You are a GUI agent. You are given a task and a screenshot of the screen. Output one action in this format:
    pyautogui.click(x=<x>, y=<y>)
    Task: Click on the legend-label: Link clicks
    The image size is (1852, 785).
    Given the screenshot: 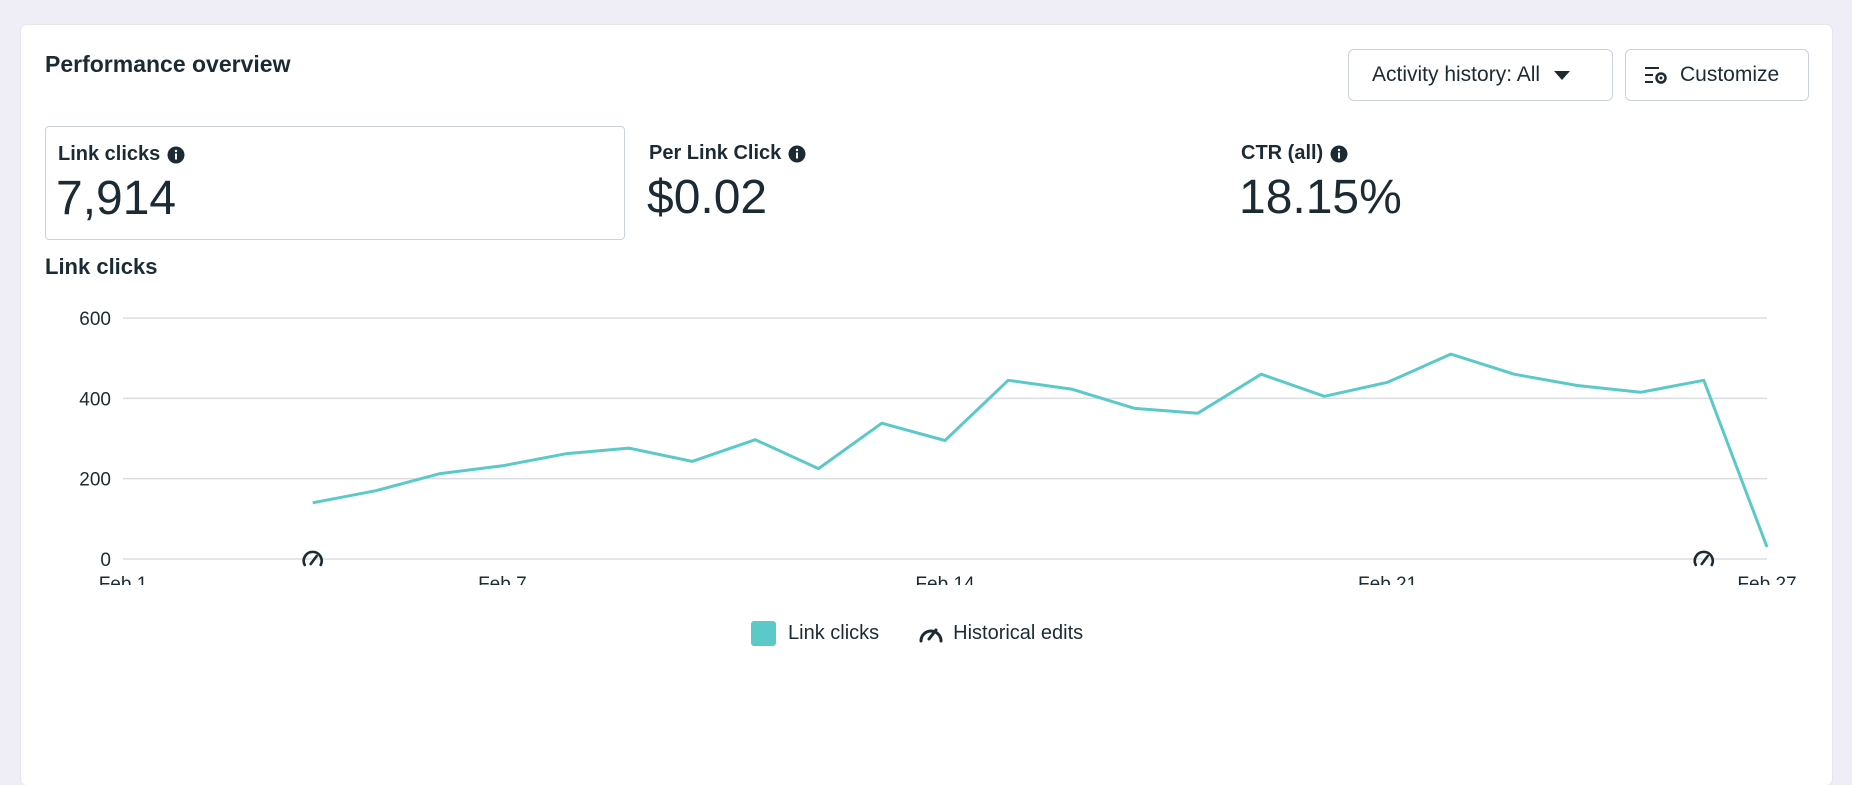 What is the action you would take?
    pyautogui.click(x=833, y=633)
    